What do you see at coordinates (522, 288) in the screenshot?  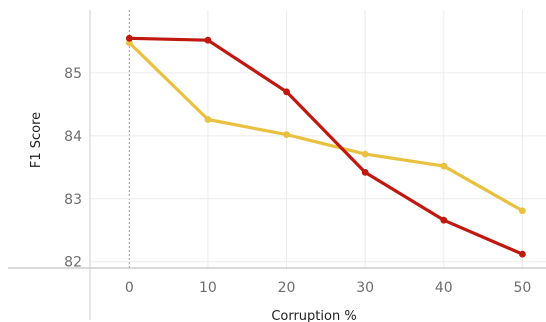 I see `x-tick-label: 50` at bounding box center [522, 288].